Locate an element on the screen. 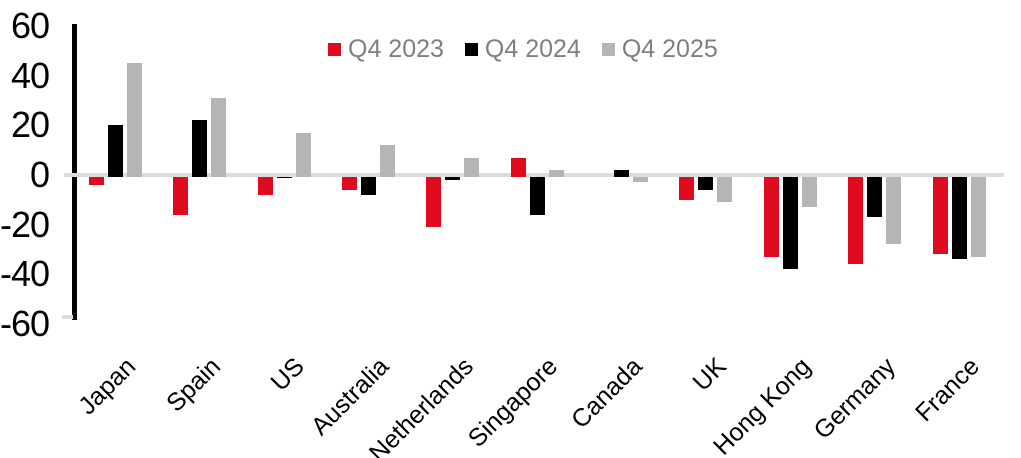 The image size is (1021, 458). bar-q4-2023-singapore is located at coordinates (518, 167).